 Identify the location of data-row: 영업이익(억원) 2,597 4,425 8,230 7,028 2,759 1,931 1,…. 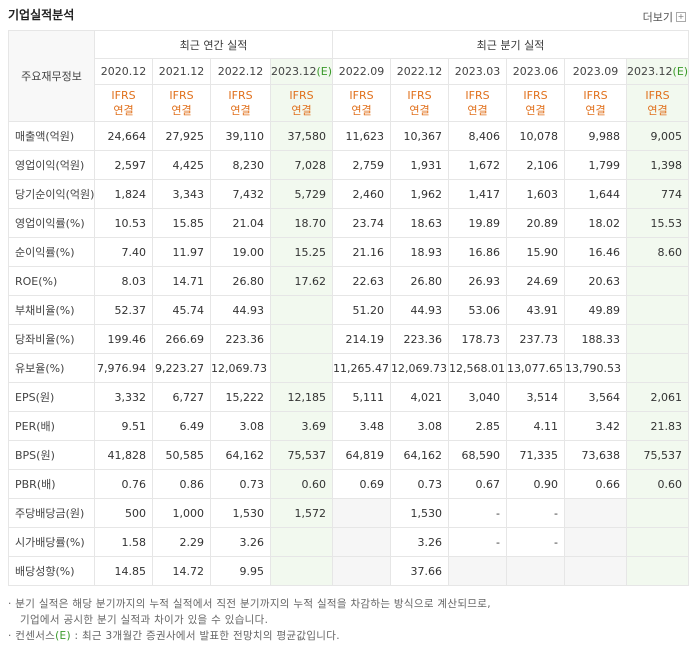
(349, 165).